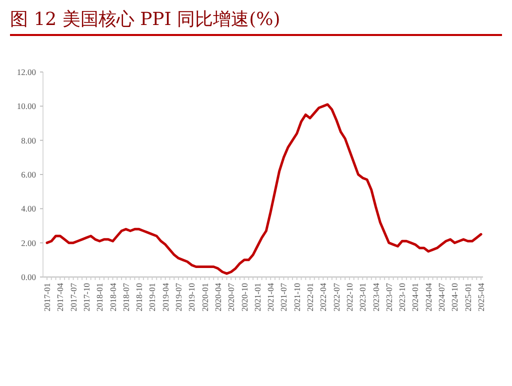 Image resolution: width=512 pixels, height=386 pixels. What do you see at coordinates (244, 297) in the screenshot?
I see `x-tick-label: 2020-10` at bounding box center [244, 297].